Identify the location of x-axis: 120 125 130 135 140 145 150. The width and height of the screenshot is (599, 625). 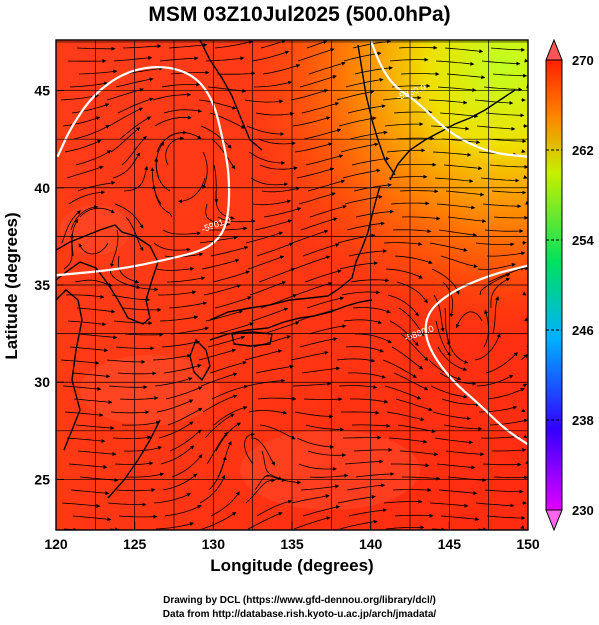
(292, 537).